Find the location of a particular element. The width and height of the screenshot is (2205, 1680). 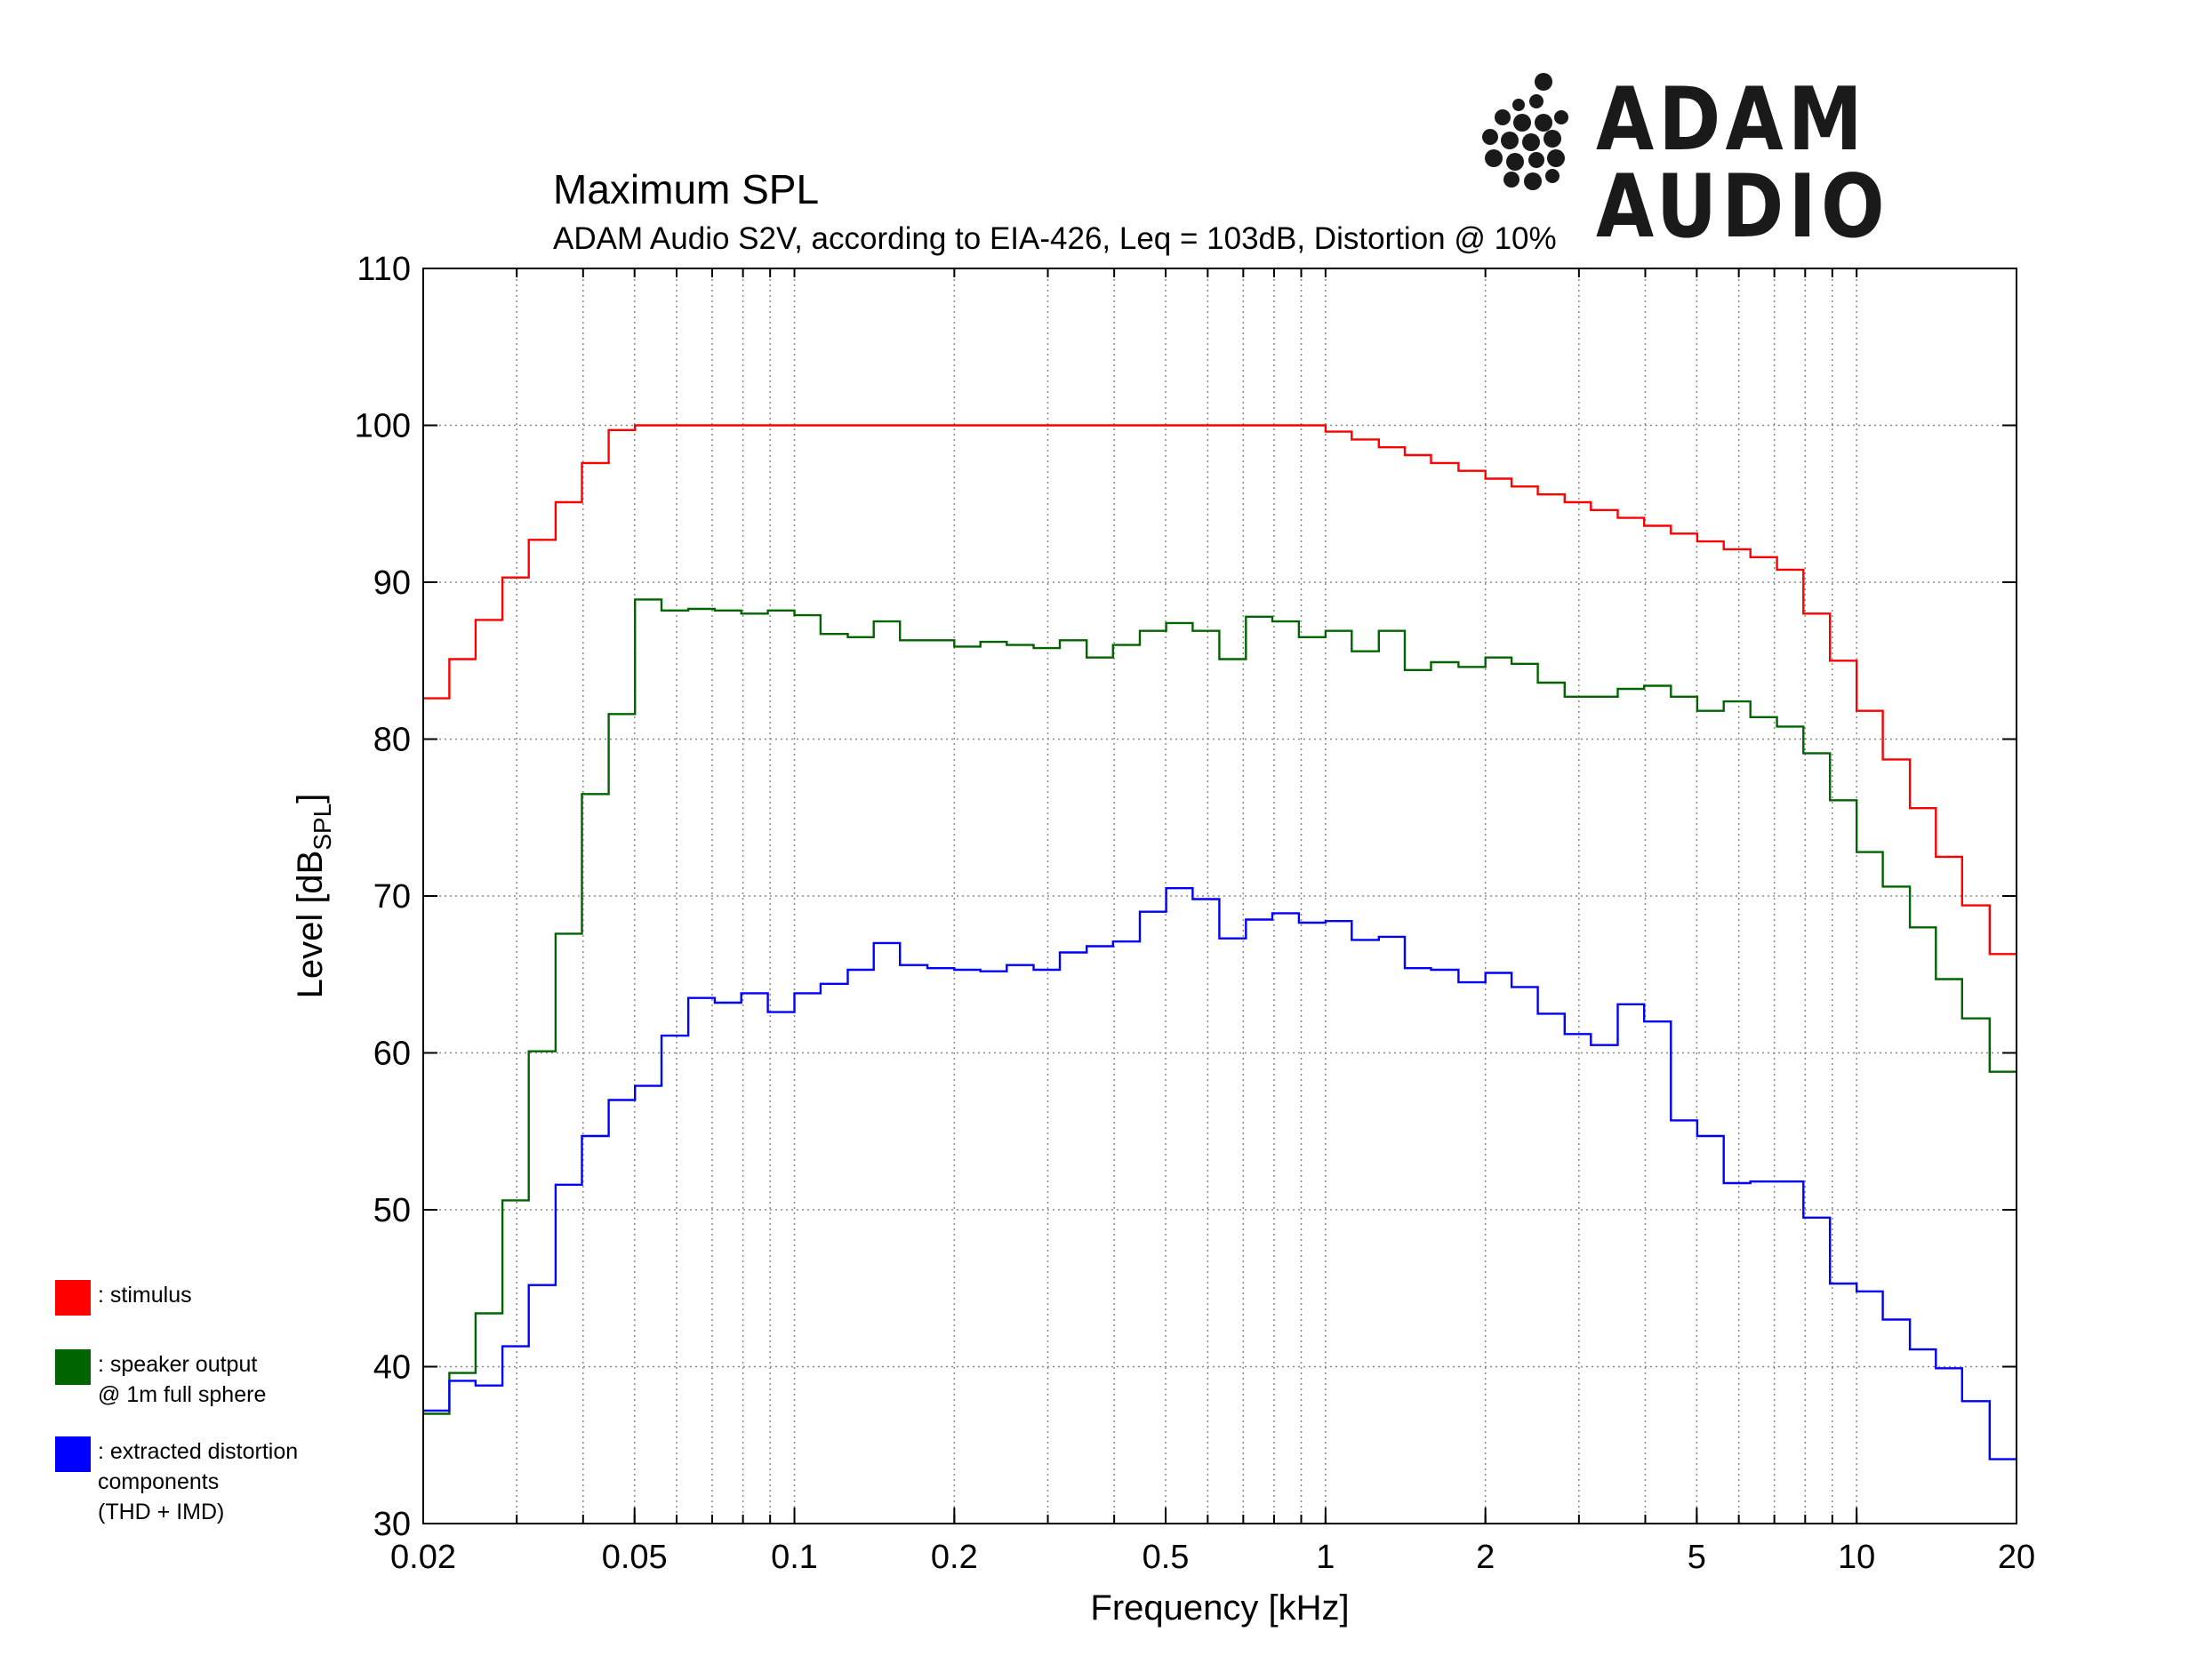

dot-cluster-logo-icon is located at coordinates (1525, 131).